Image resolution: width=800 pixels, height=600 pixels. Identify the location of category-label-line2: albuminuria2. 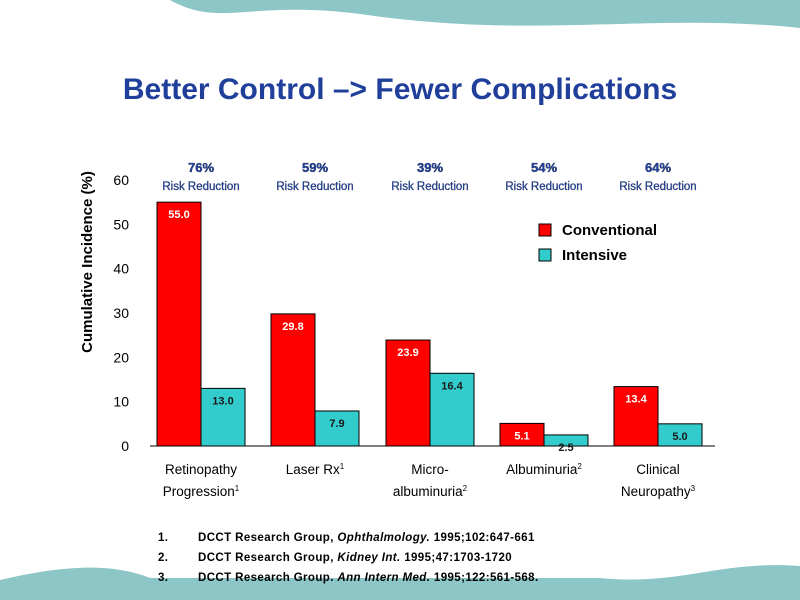
(430, 491).